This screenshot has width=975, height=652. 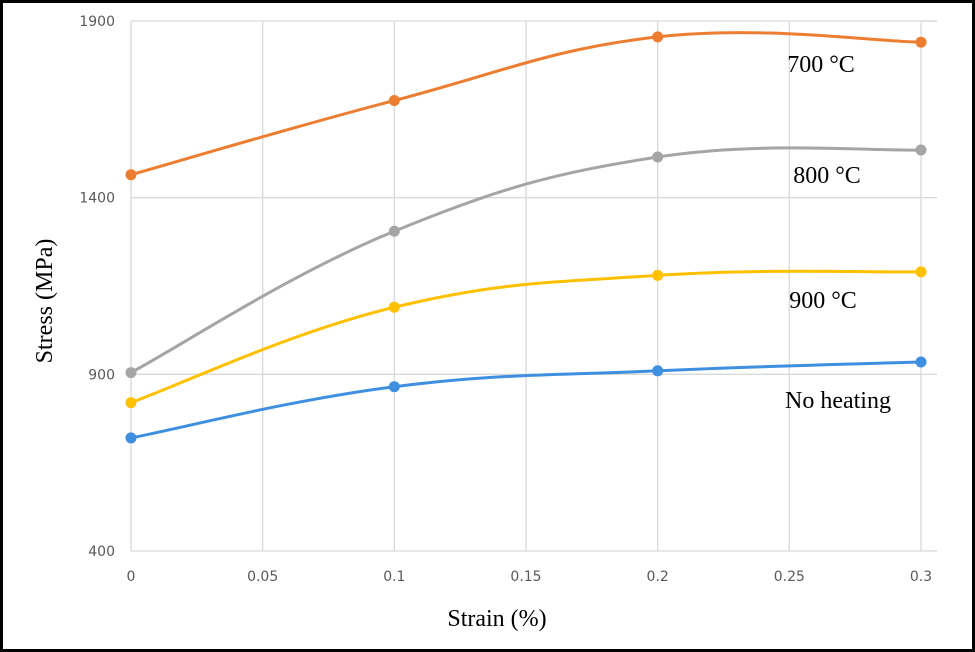 What do you see at coordinates (101, 375) in the screenshot?
I see `y-tick-label: 900` at bounding box center [101, 375].